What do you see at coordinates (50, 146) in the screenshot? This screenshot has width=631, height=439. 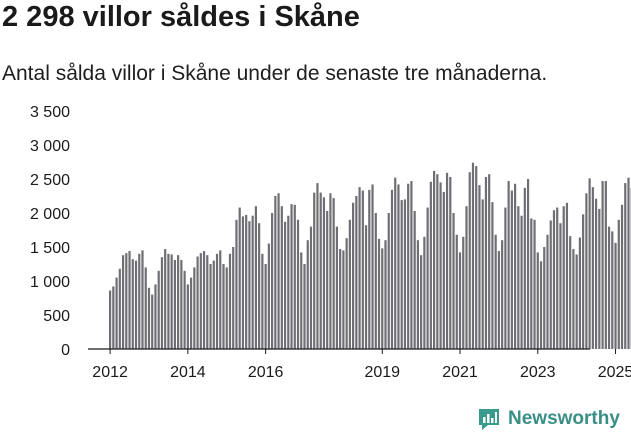 I see `y-tick-label: 3 000` at bounding box center [50, 146].